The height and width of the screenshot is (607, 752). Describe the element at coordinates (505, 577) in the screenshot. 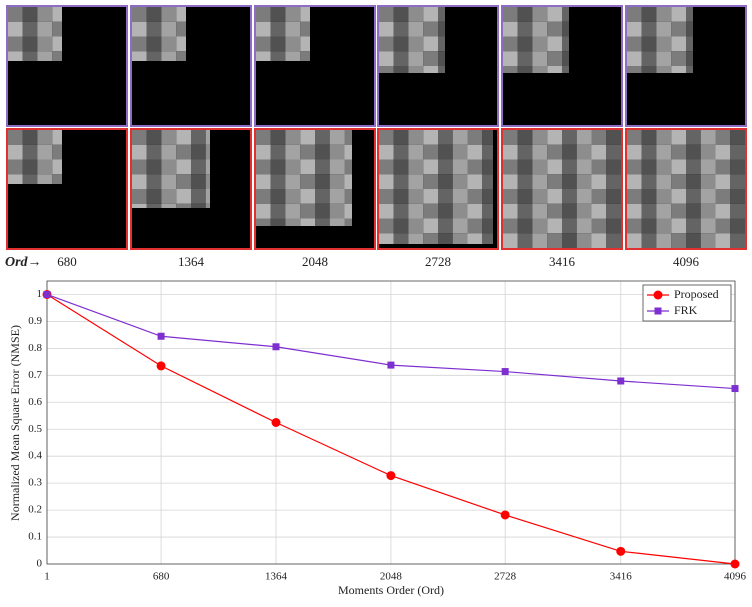

I see `x-tick-label: 2728` at that location.